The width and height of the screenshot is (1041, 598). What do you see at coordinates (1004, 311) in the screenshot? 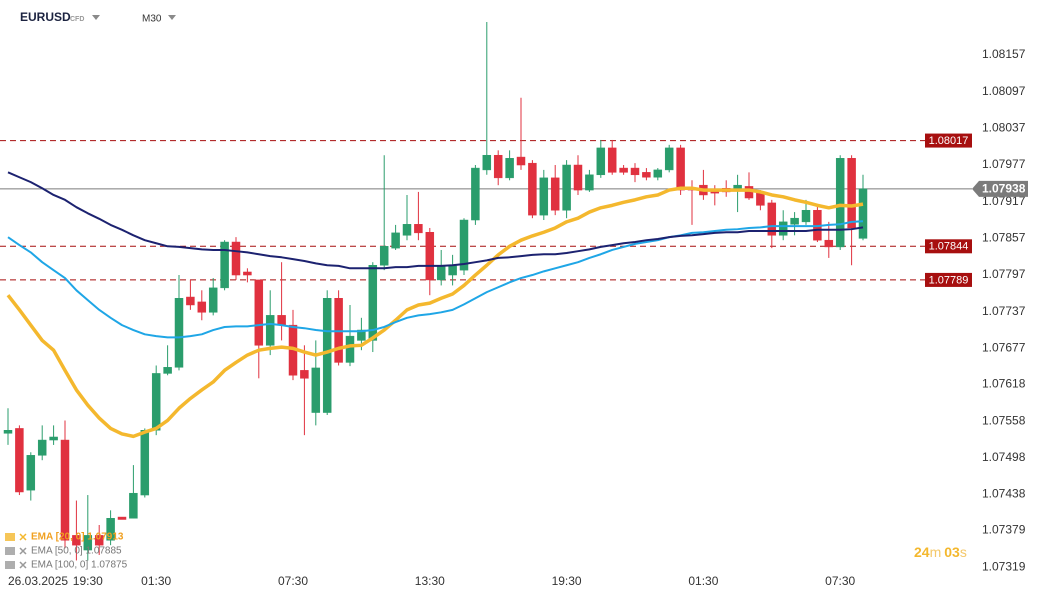
I see `y-tick-label: 1.07737` at bounding box center [1004, 311].